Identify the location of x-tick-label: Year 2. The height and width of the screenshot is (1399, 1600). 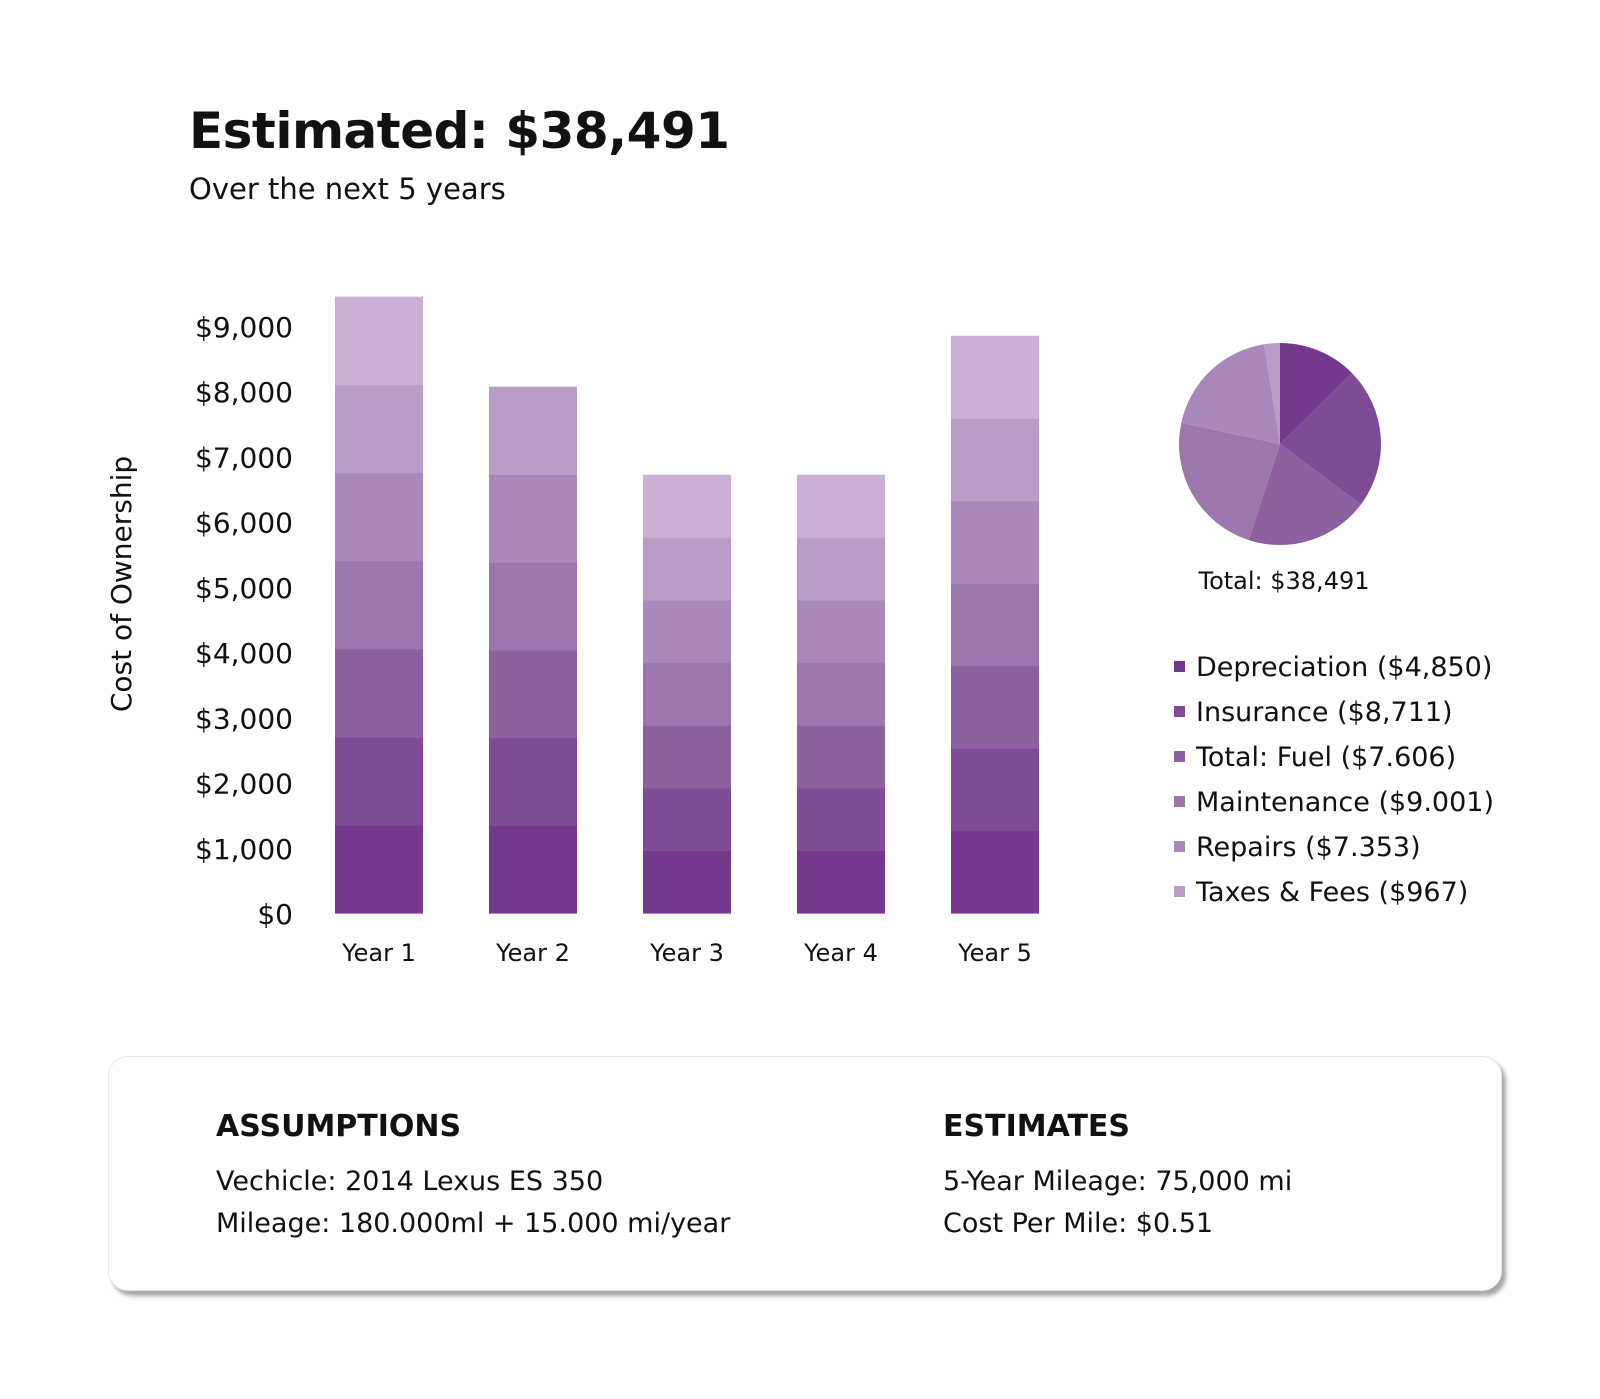
(532, 953).